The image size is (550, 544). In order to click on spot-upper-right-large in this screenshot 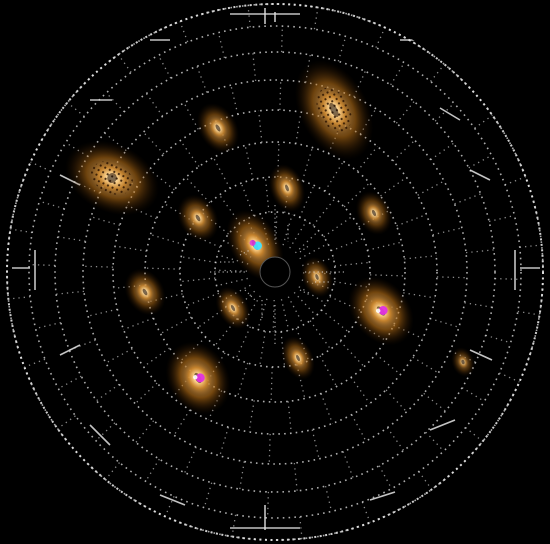, I will do `click(334, 110)`.